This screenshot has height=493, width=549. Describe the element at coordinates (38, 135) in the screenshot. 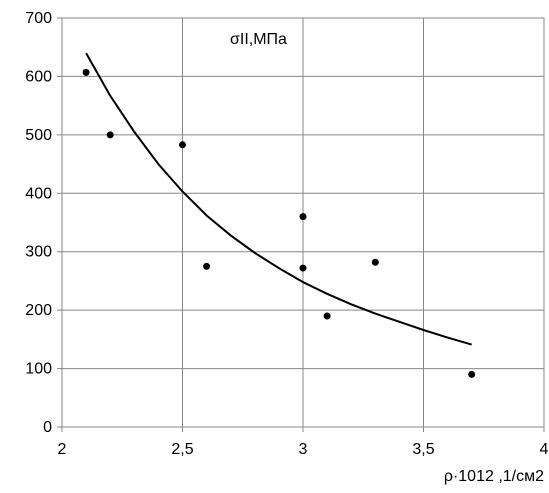

I see `y-tick-label: 500` at that location.